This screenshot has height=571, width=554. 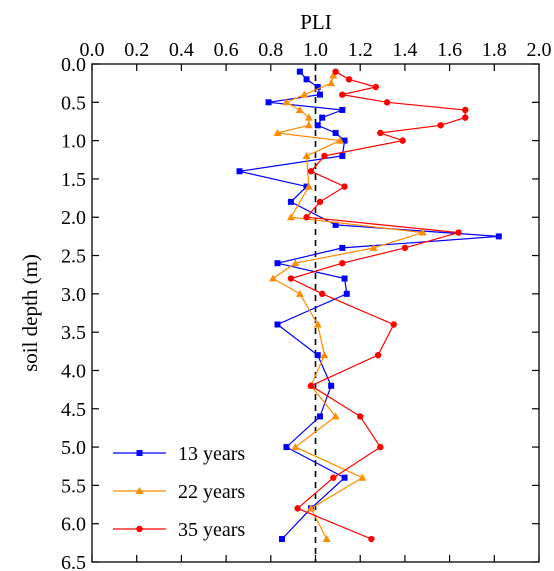 What do you see at coordinates (73, 371) in the screenshot?
I see `y-tick-label: 4.0` at bounding box center [73, 371].